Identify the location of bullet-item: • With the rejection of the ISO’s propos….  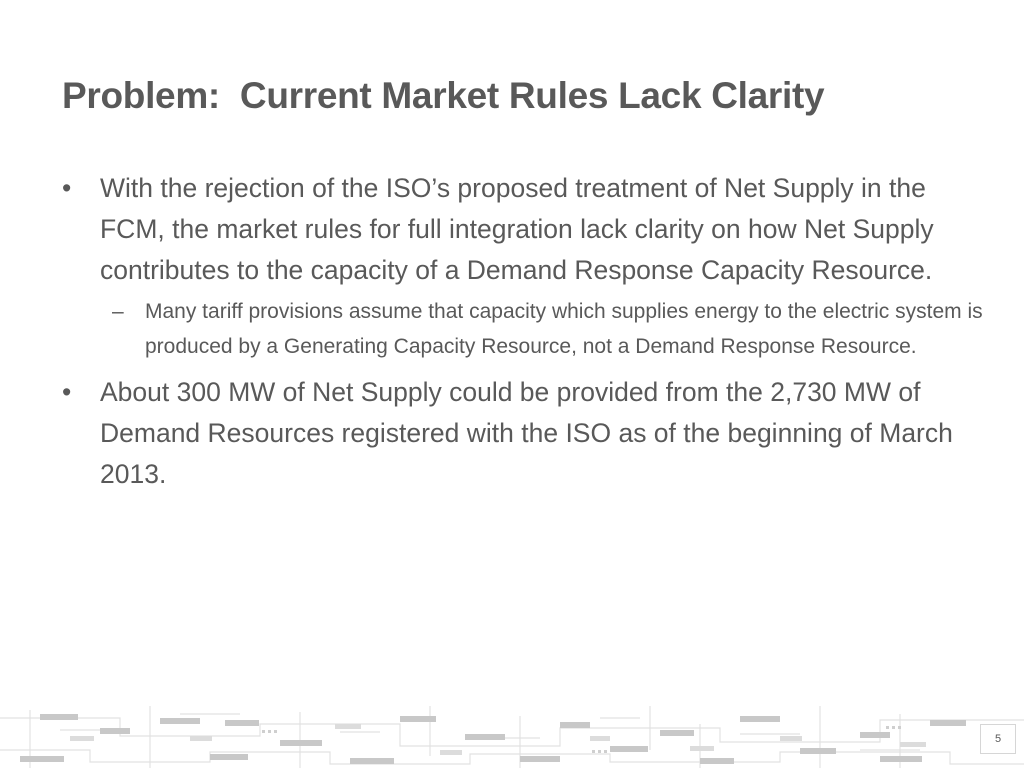
(527, 229).